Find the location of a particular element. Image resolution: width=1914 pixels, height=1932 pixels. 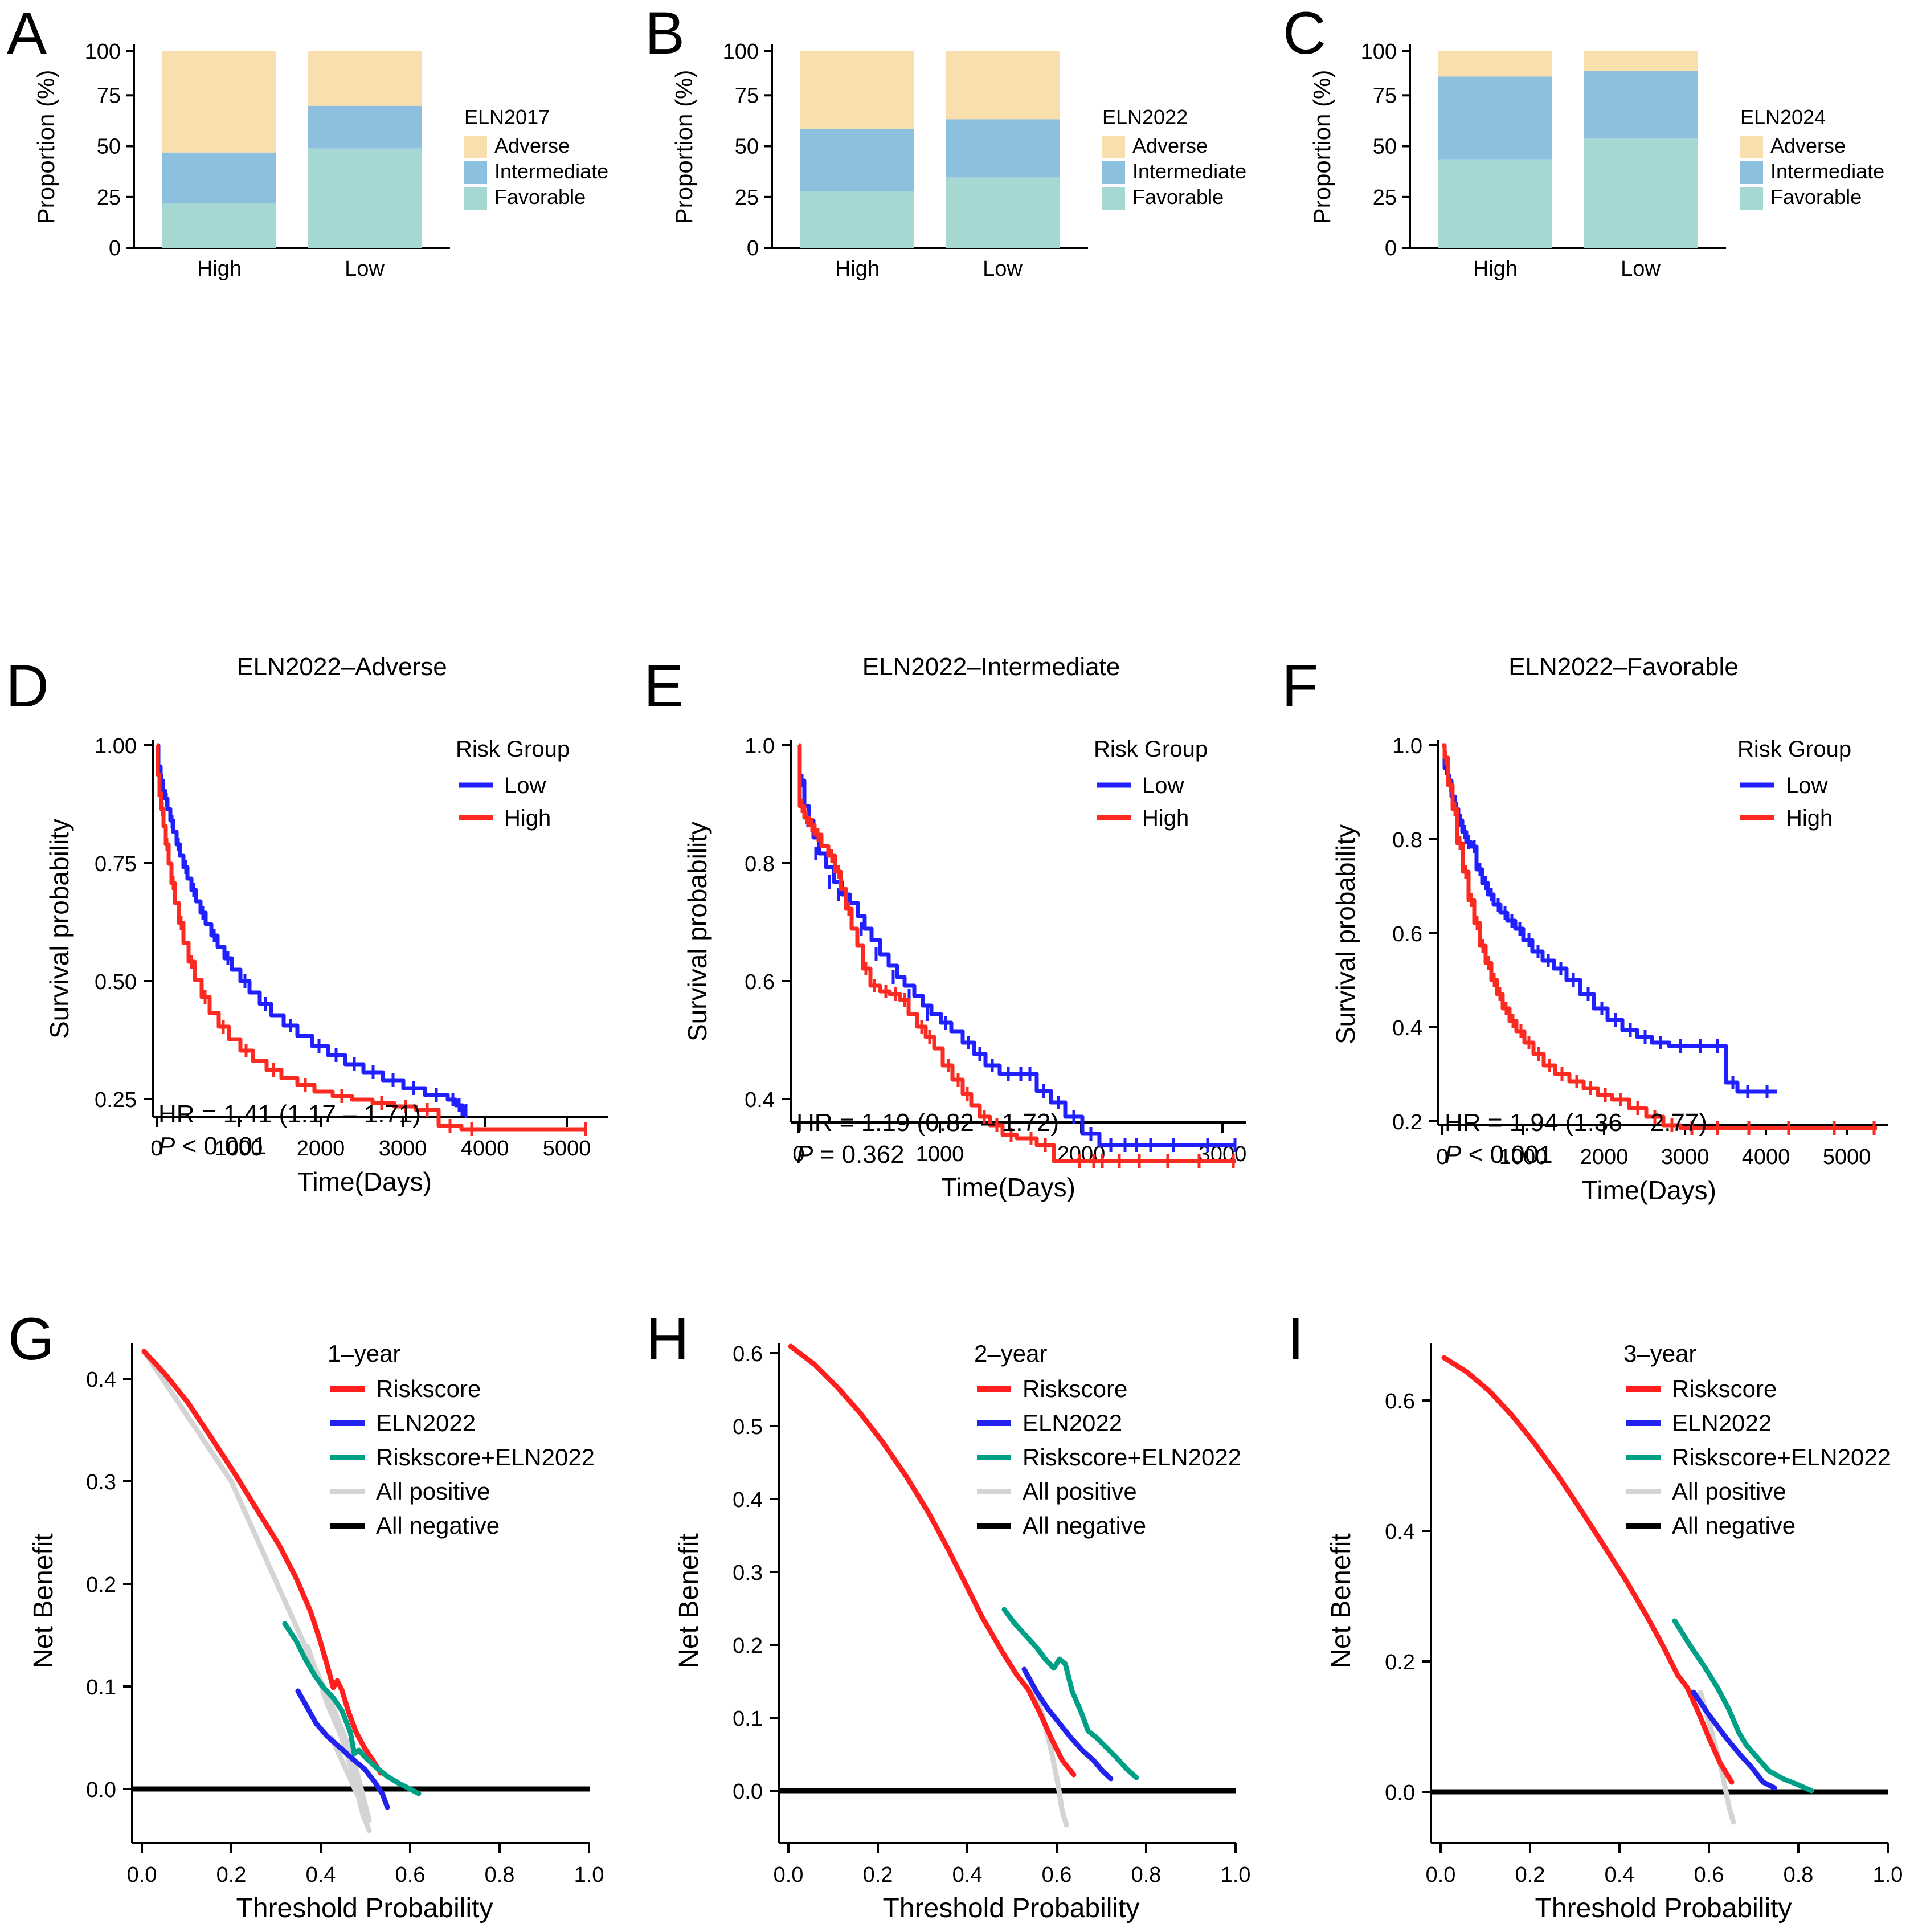

panel-label-b: B is located at coordinates (665, 33).